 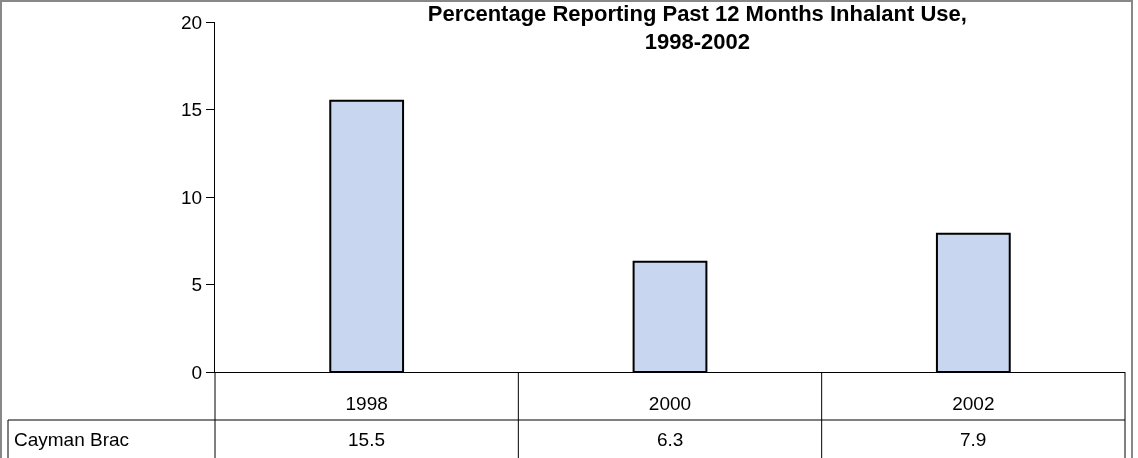 I want to click on y-tick-label: 5, so click(x=197, y=285).